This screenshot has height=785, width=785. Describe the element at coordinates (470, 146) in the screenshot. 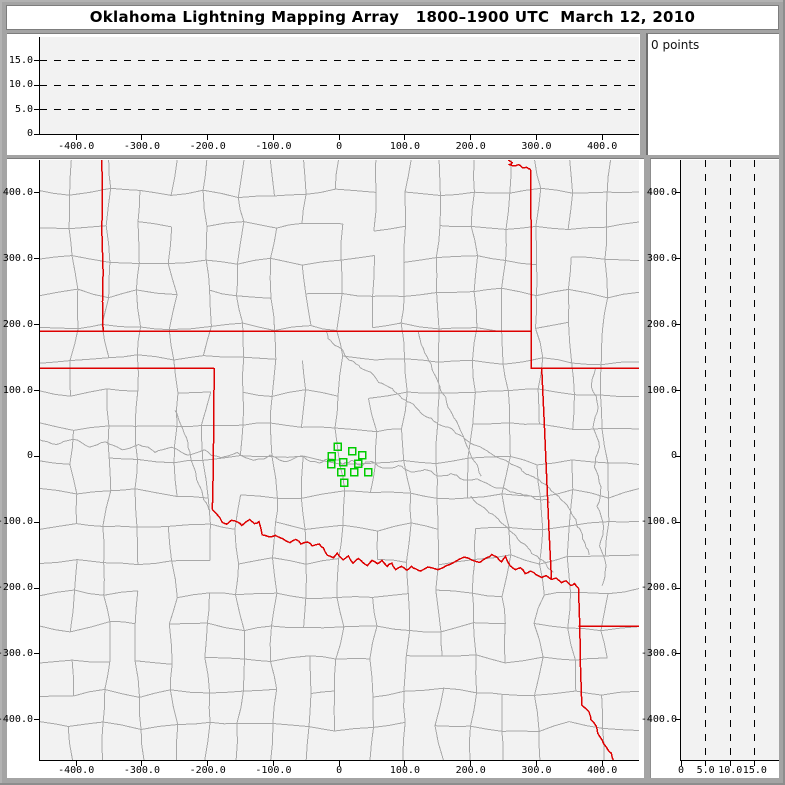

I see `top-x-tick-label: 200.0` at that location.